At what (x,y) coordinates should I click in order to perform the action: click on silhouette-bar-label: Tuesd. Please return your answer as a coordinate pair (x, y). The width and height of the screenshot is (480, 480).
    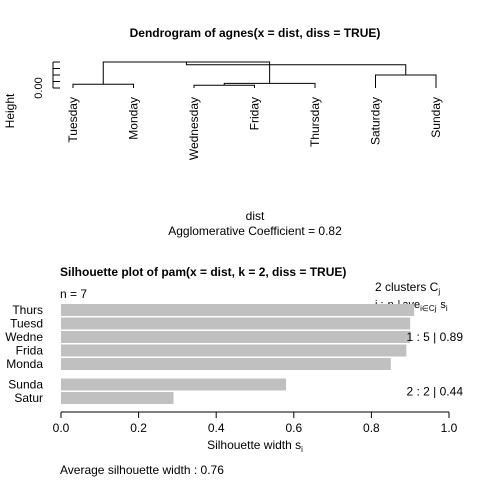
    Looking at the image, I should click on (26, 324).